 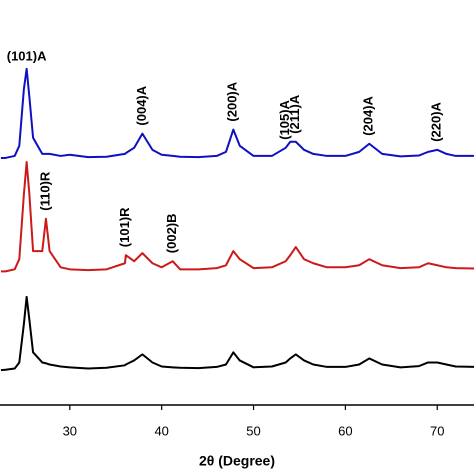 I want to click on x-tick-label: 50, so click(x=253, y=430).